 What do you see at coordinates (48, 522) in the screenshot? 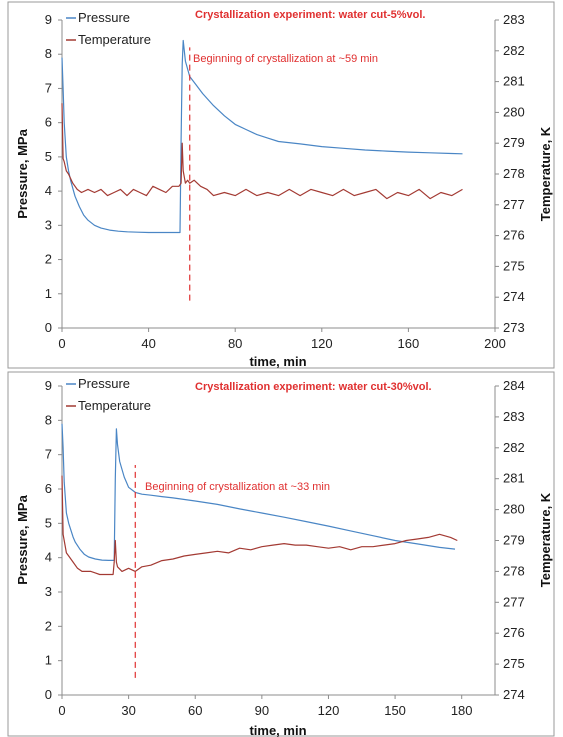
I see `chart2-y-tick-label: 5` at bounding box center [48, 522].